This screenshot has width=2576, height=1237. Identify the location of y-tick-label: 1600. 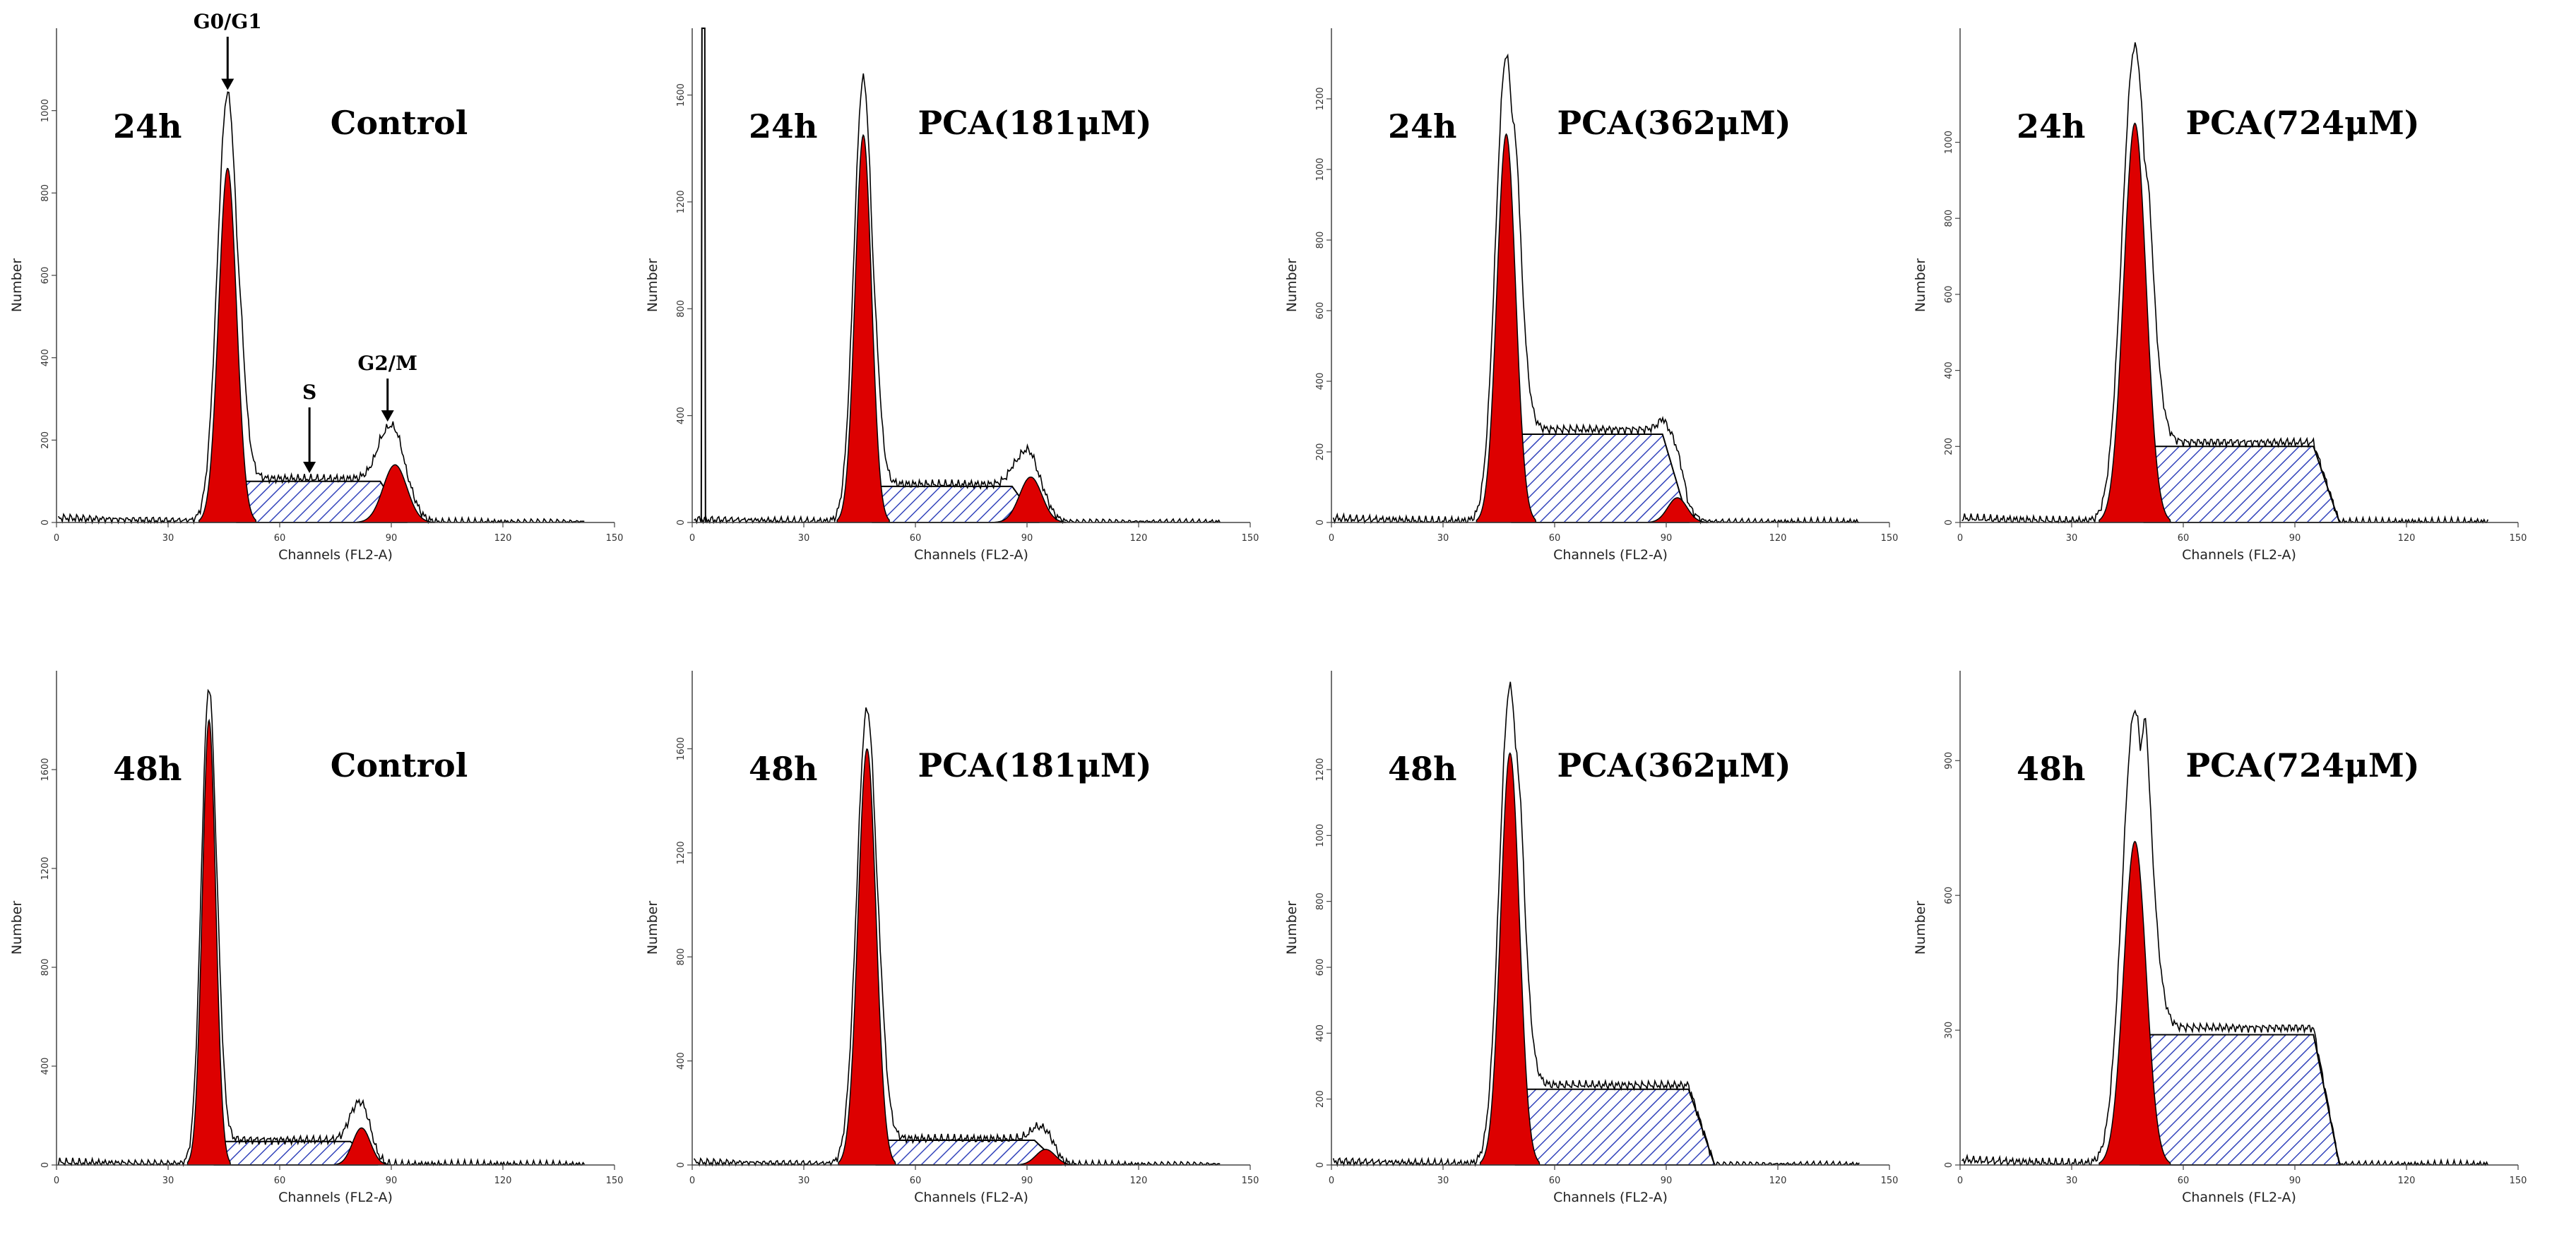
(681, 95).